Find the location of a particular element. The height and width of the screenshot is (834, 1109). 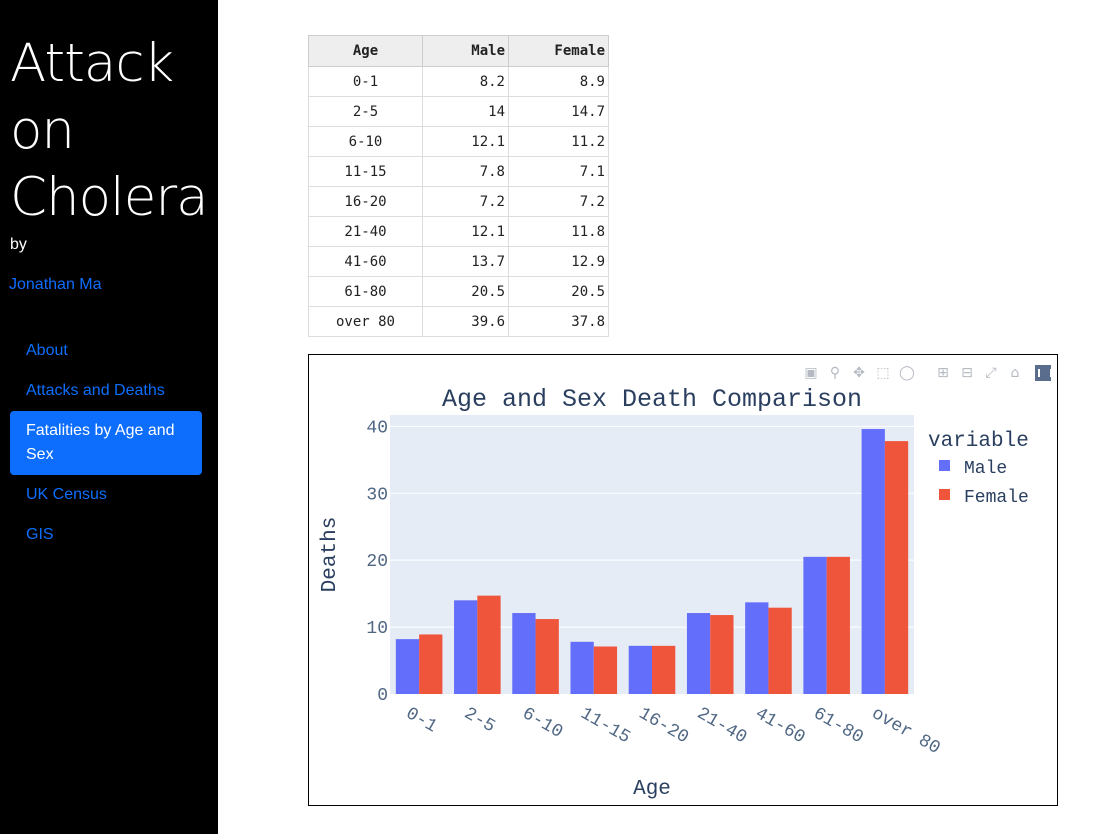

table-row: 41-60 13.7 12.9 is located at coordinates (458, 261).